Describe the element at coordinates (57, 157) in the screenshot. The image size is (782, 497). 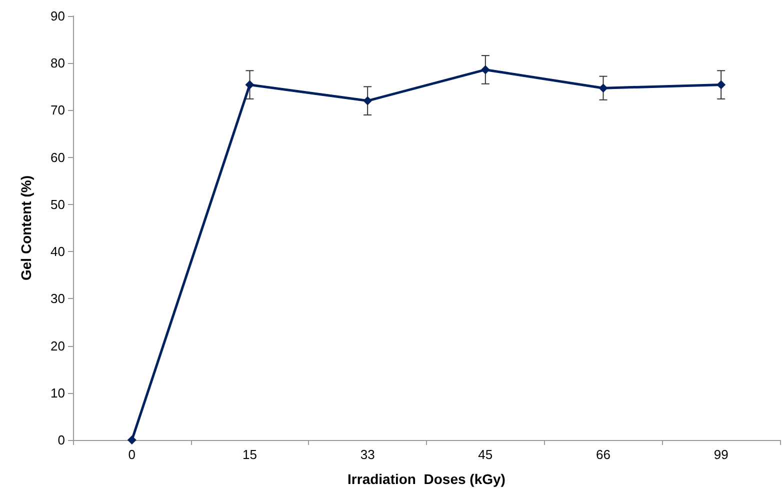
I see `y-tick-label: 60` at that location.